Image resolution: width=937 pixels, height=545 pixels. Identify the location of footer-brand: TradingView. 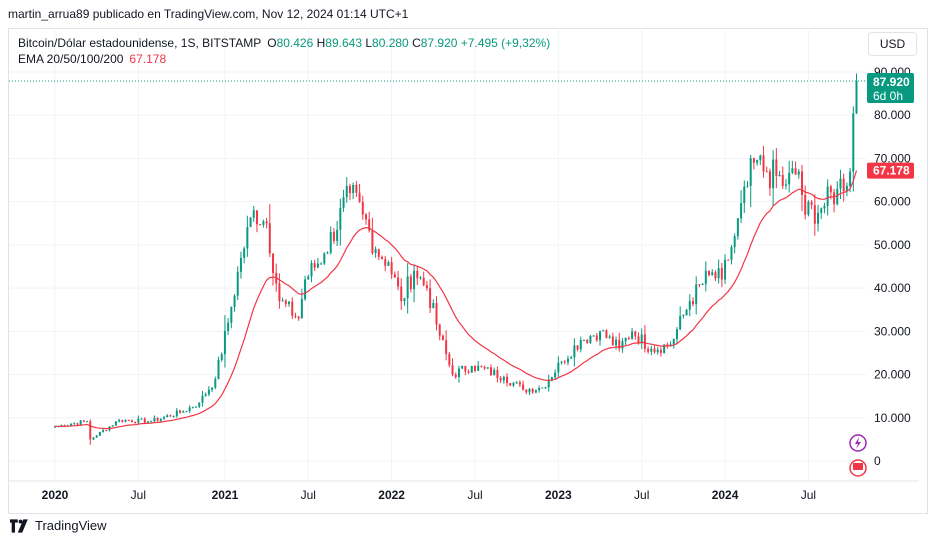
(58, 525).